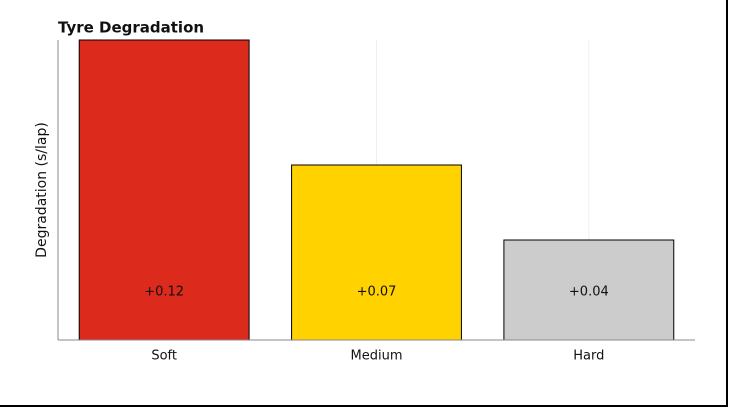 The width and height of the screenshot is (730, 409). I want to click on x-tick-label: Soft, so click(164, 356).